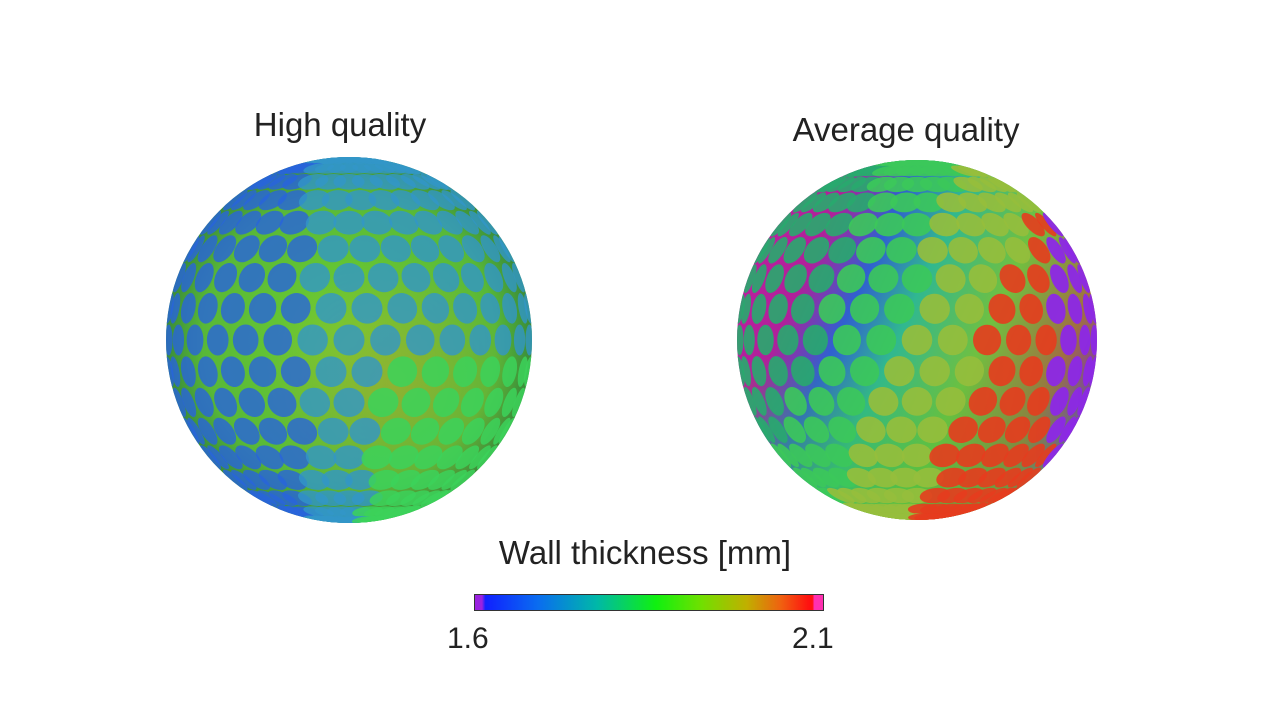  What do you see at coordinates (349, 340) in the screenshot?
I see `golf-ball-high-quality` at bounding box center [349, 340].